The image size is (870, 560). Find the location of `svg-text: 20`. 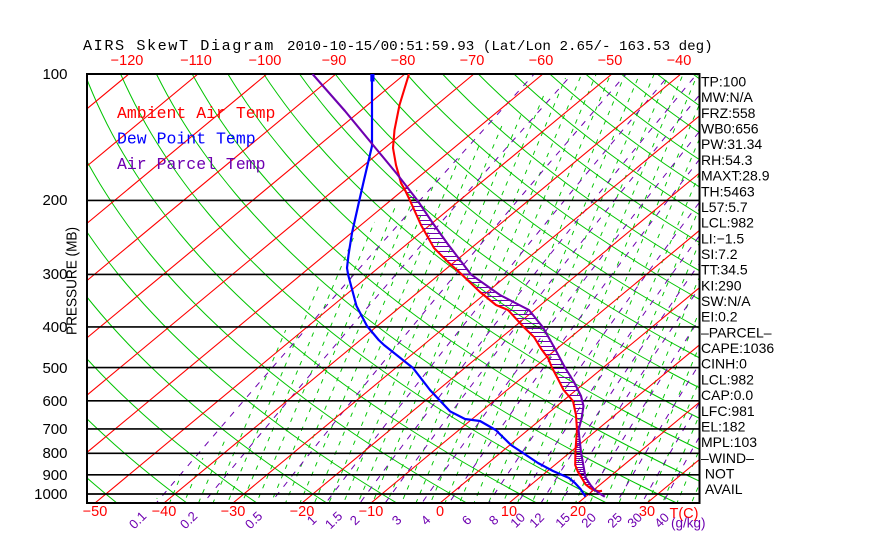

svg-text: 20 is located at coordinates (578, 512).